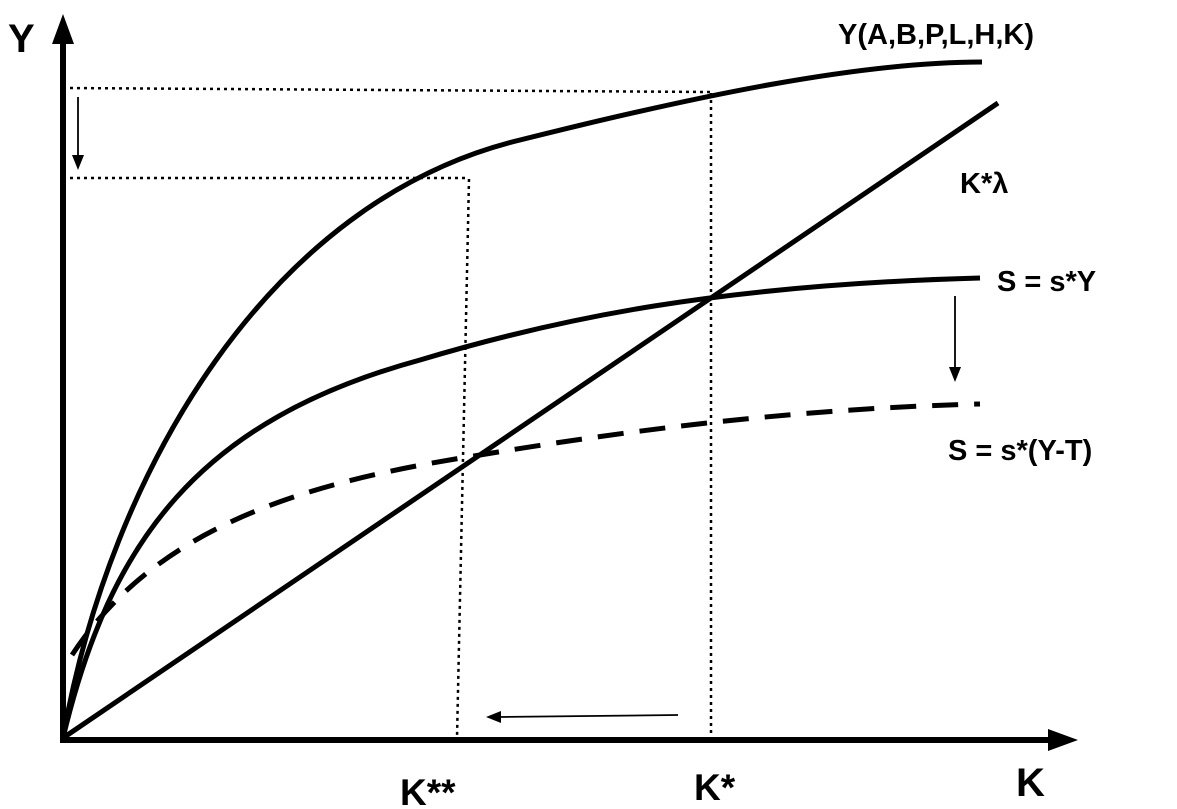  What do you see at coordinates (463, 458) in the screenshot?
I see `guide-k-double-star-vertical` at bounding box center [463, 458].